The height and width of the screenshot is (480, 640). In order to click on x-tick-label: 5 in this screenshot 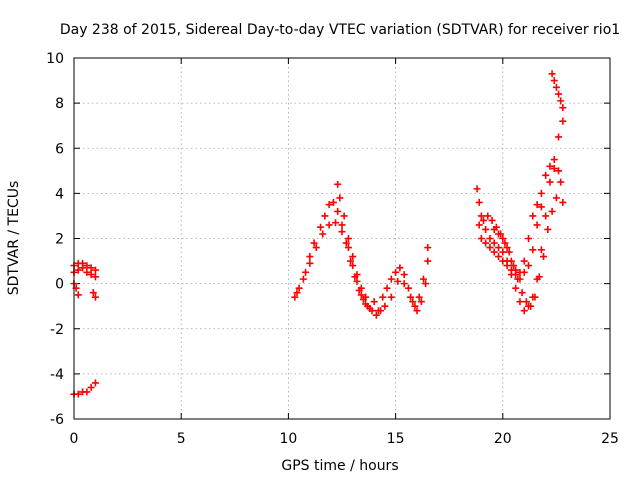, I will do `click(181, 439)`.